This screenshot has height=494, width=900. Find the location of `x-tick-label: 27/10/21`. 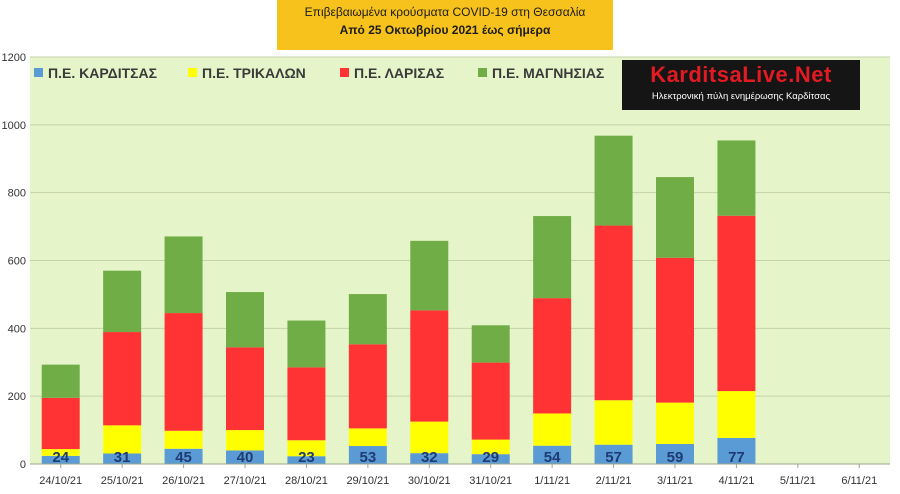

x-tick-label: 27/10/21 is located at coordinates (245, 481).